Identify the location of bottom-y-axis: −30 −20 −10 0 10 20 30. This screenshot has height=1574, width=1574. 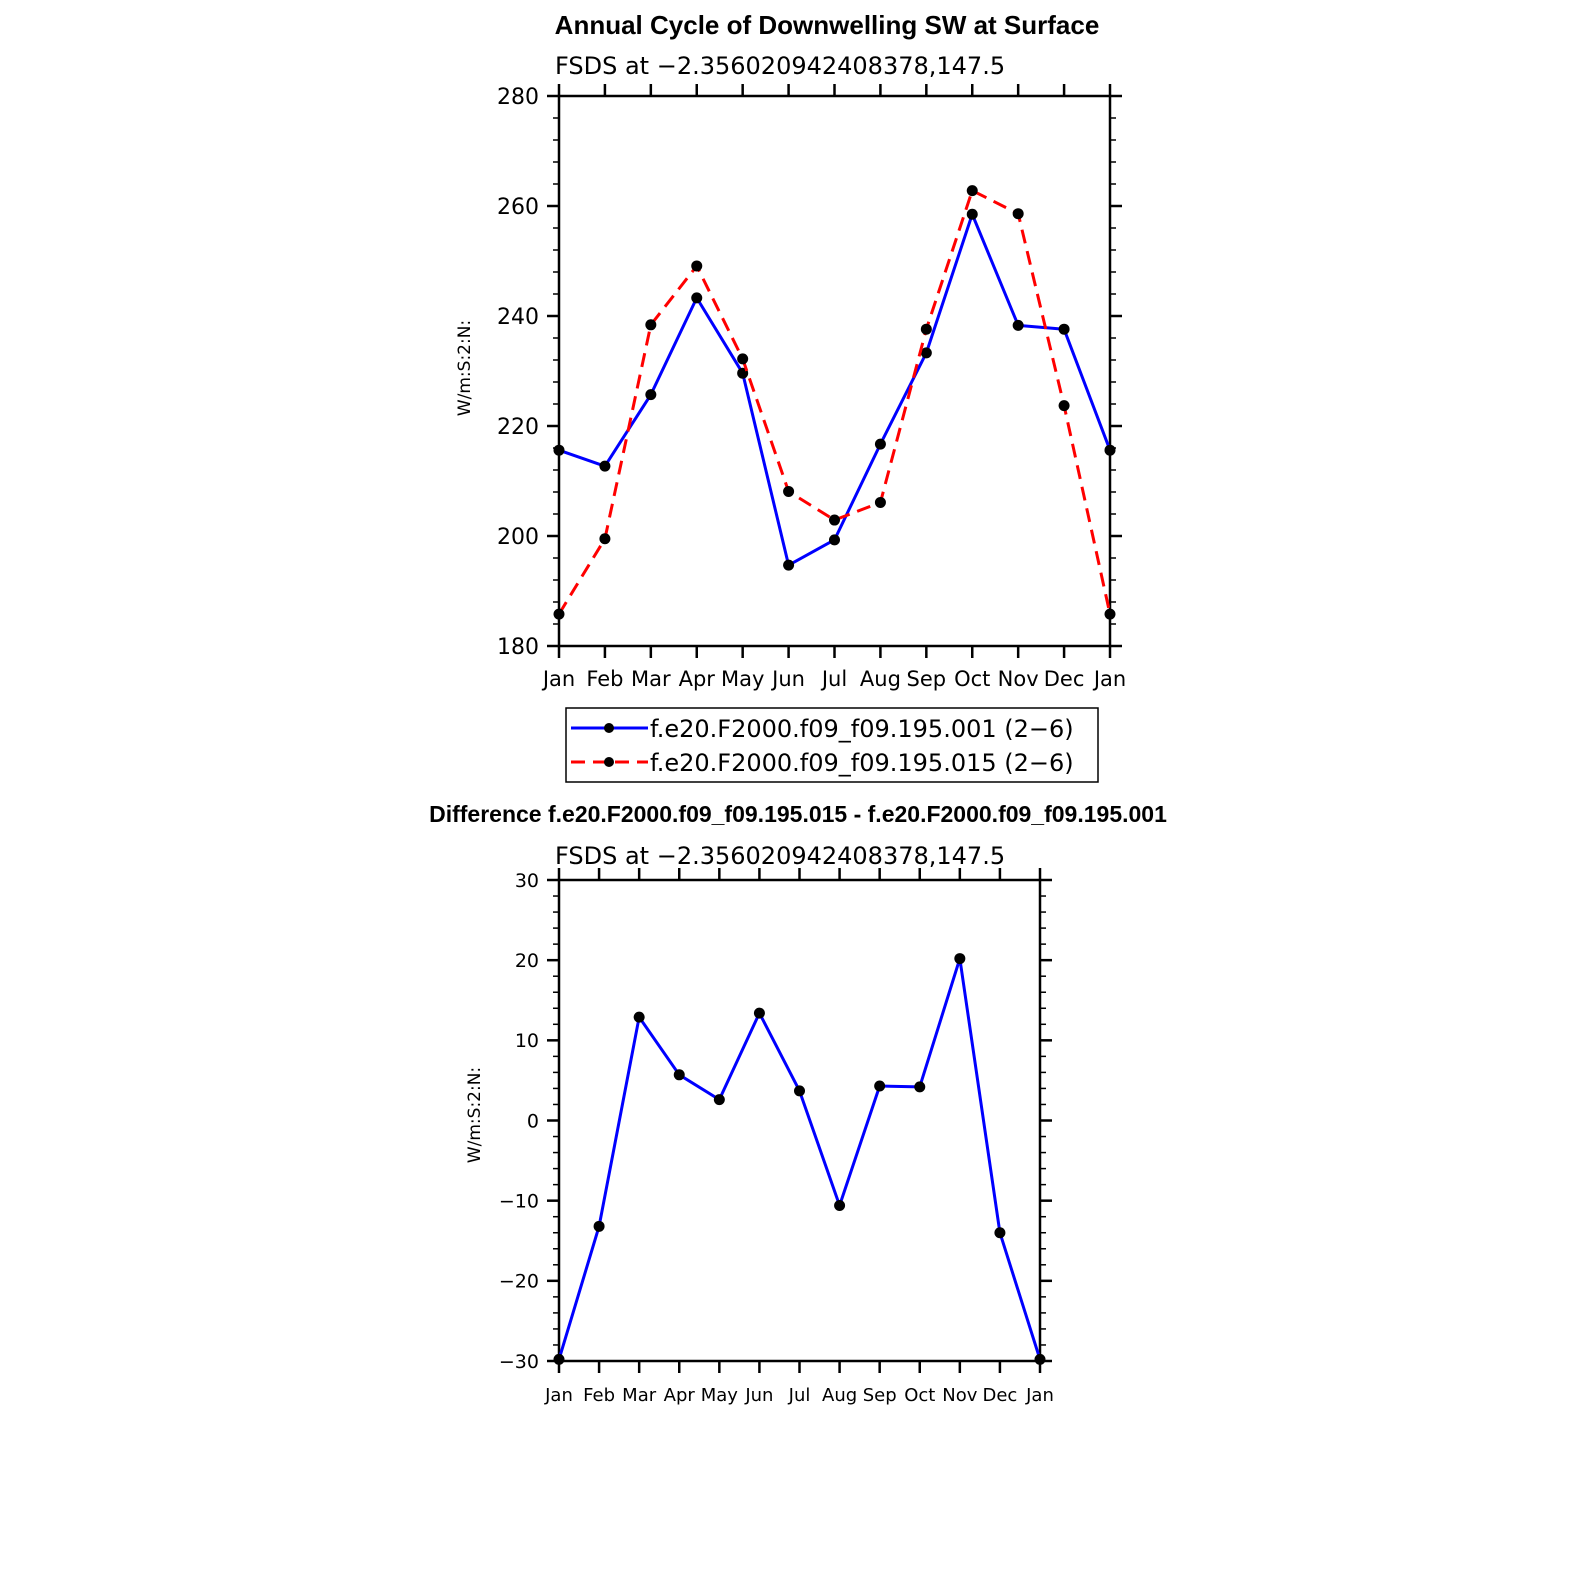
(775, 1121).